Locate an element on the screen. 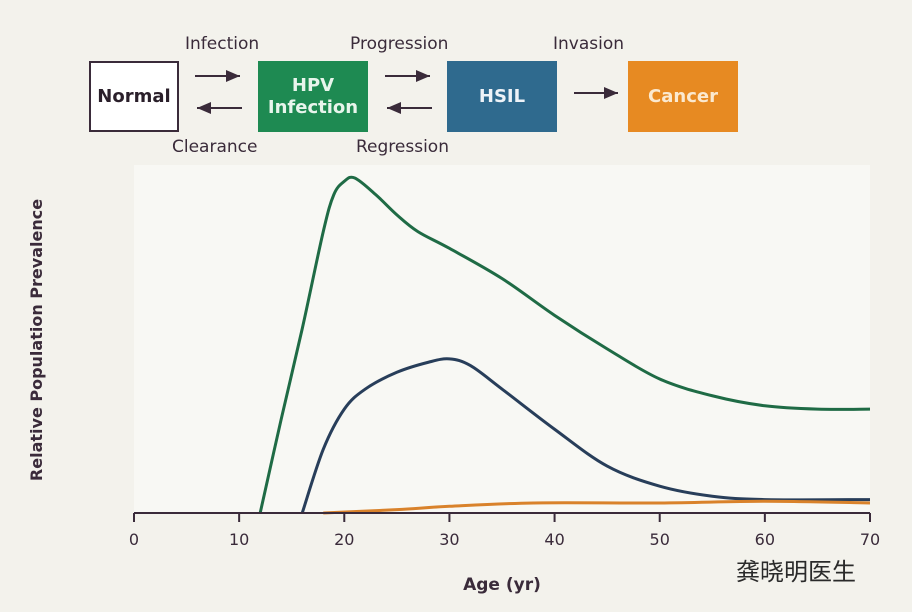 This screenshot has width=912, height=612. state-label: Cancer is located at coordinates (683, 96).